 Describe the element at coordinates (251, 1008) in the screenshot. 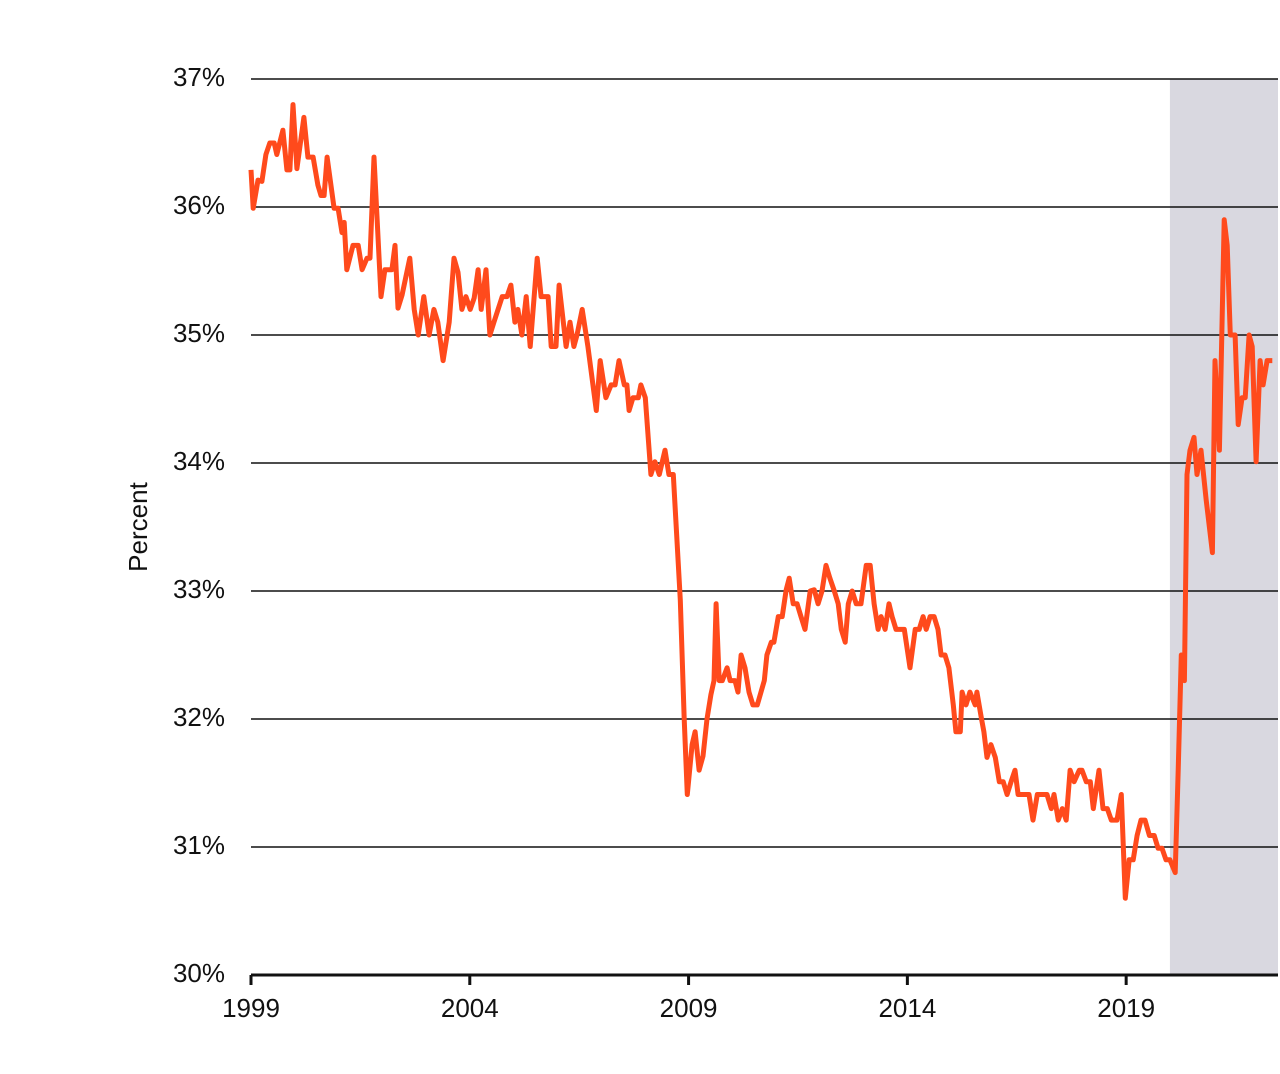

I see `x-tick-label: 1999` at that location.